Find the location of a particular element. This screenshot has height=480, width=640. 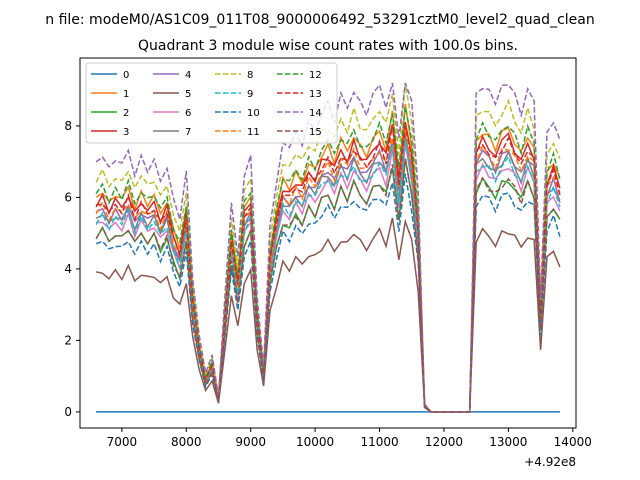

x-offset-label: +4.92e8 is located at coordinates (550, 462).